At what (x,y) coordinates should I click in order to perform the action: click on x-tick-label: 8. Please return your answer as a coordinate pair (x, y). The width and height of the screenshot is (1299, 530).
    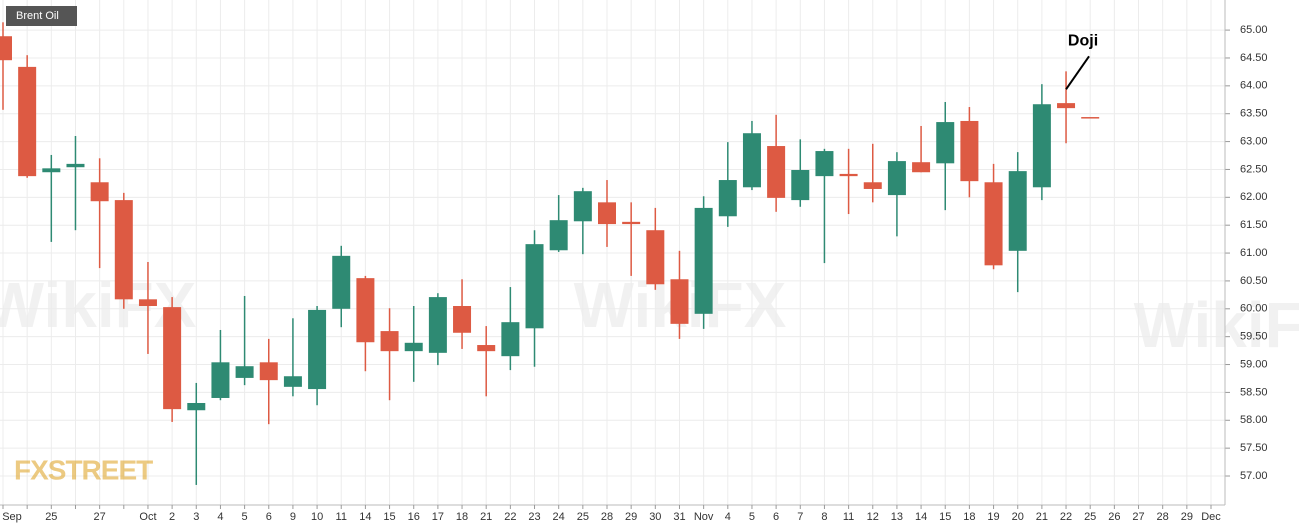
    Looking at the image, I should click on (824, 517).